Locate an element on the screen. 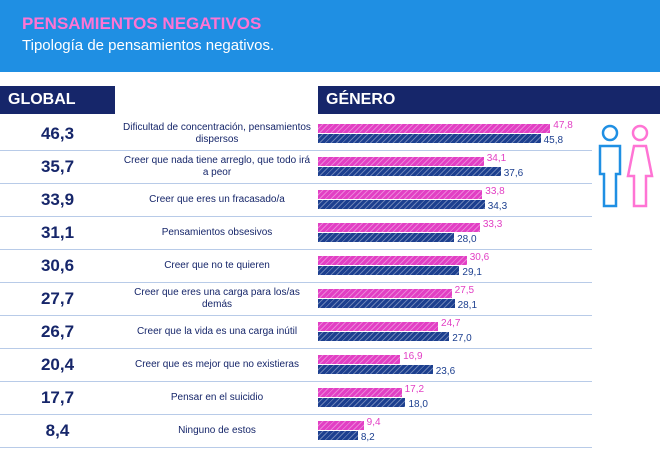 Image resolution: width=660 pixels, height=450 pixels. value-label: 8,2 is located at coordinates (367, 437).